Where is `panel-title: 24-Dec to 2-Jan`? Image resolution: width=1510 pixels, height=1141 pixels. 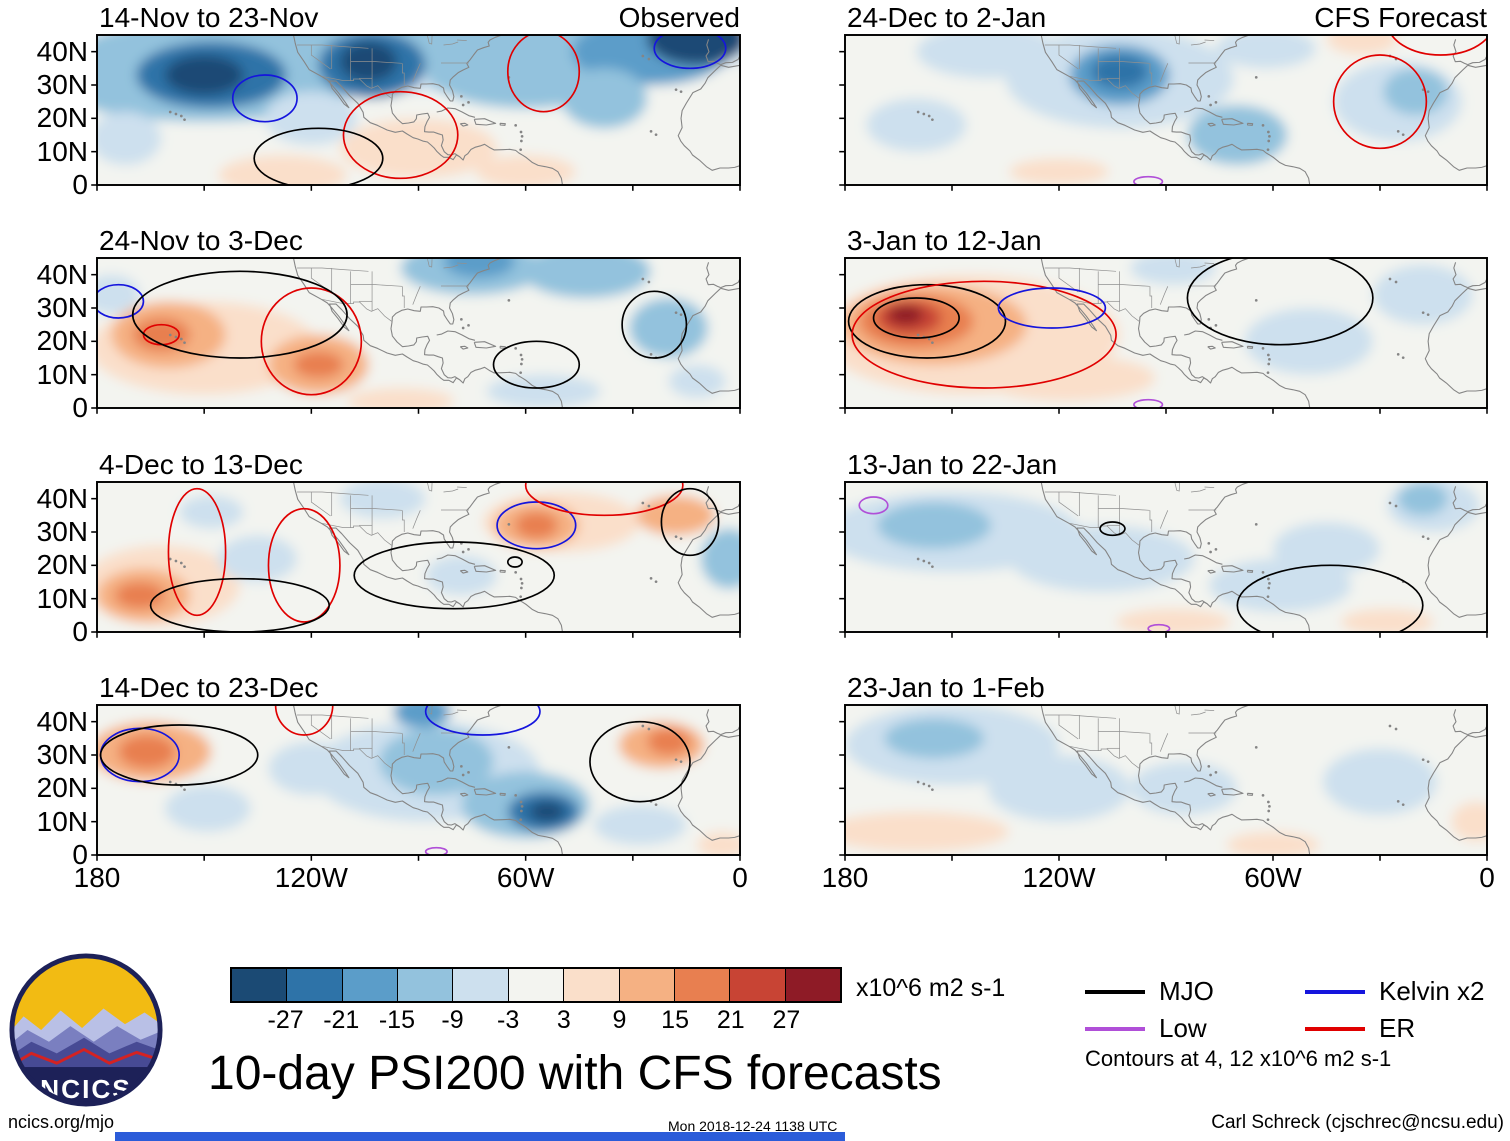 panel-title: 24-Dec to 2-Jan is located at coordinates (947, 17).